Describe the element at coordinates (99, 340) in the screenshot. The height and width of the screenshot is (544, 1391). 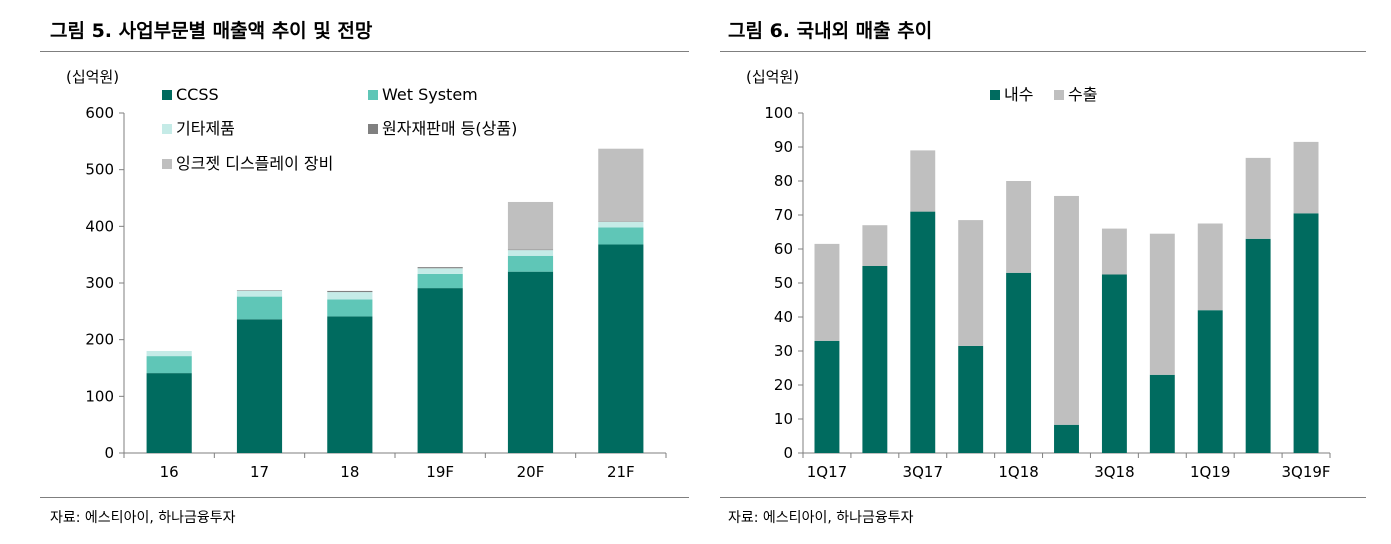
I see `y-tick-label: 200` at that location.